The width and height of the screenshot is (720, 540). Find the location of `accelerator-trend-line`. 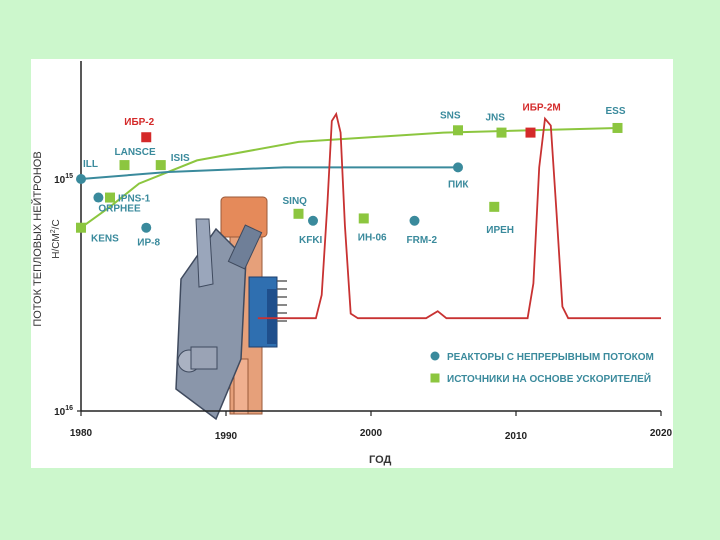

accelerator-trend-line is located at coordinates (349, 178).